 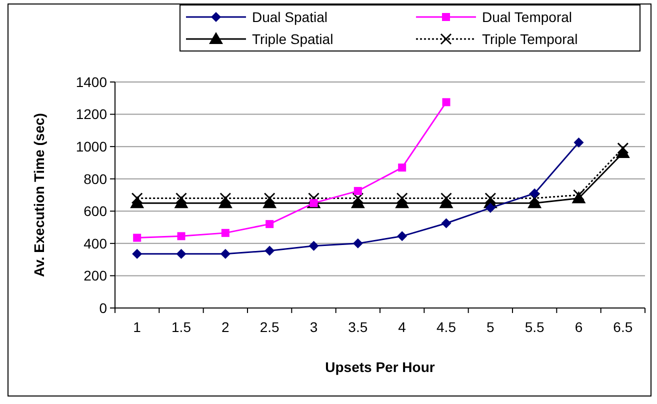 What do you see at coordinates (96, 276) in the screenshot?
I see `y-tick-label: 200` at bounding box center [96, 276].